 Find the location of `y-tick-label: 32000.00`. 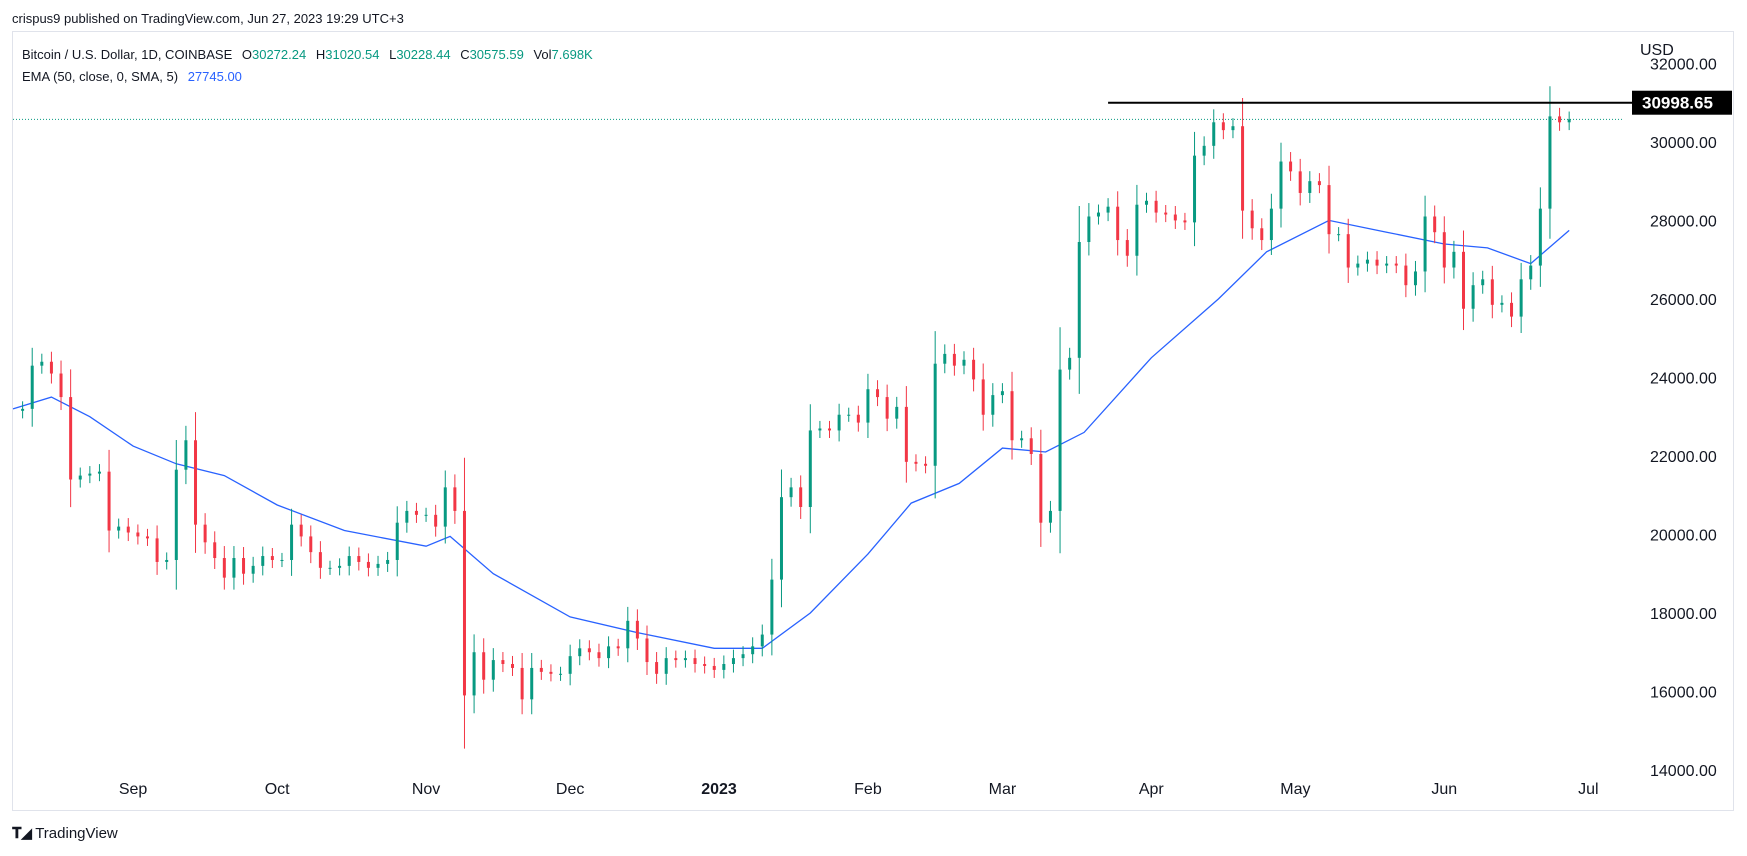

y-tick-label: 32000.00 is located at coordinates (1683, 64).